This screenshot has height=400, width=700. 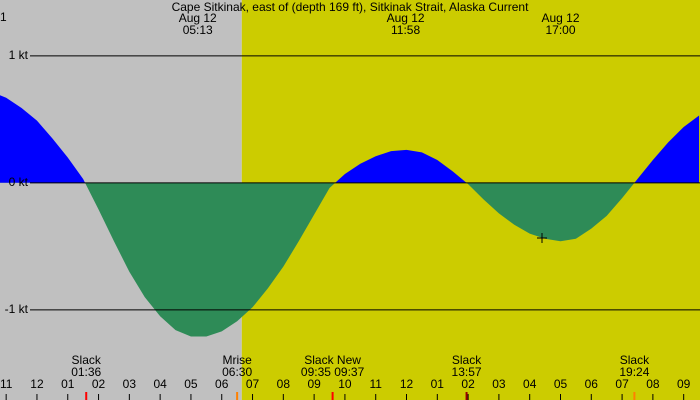 I want to click on top-time: 05:13, so click(x=198, y=30).